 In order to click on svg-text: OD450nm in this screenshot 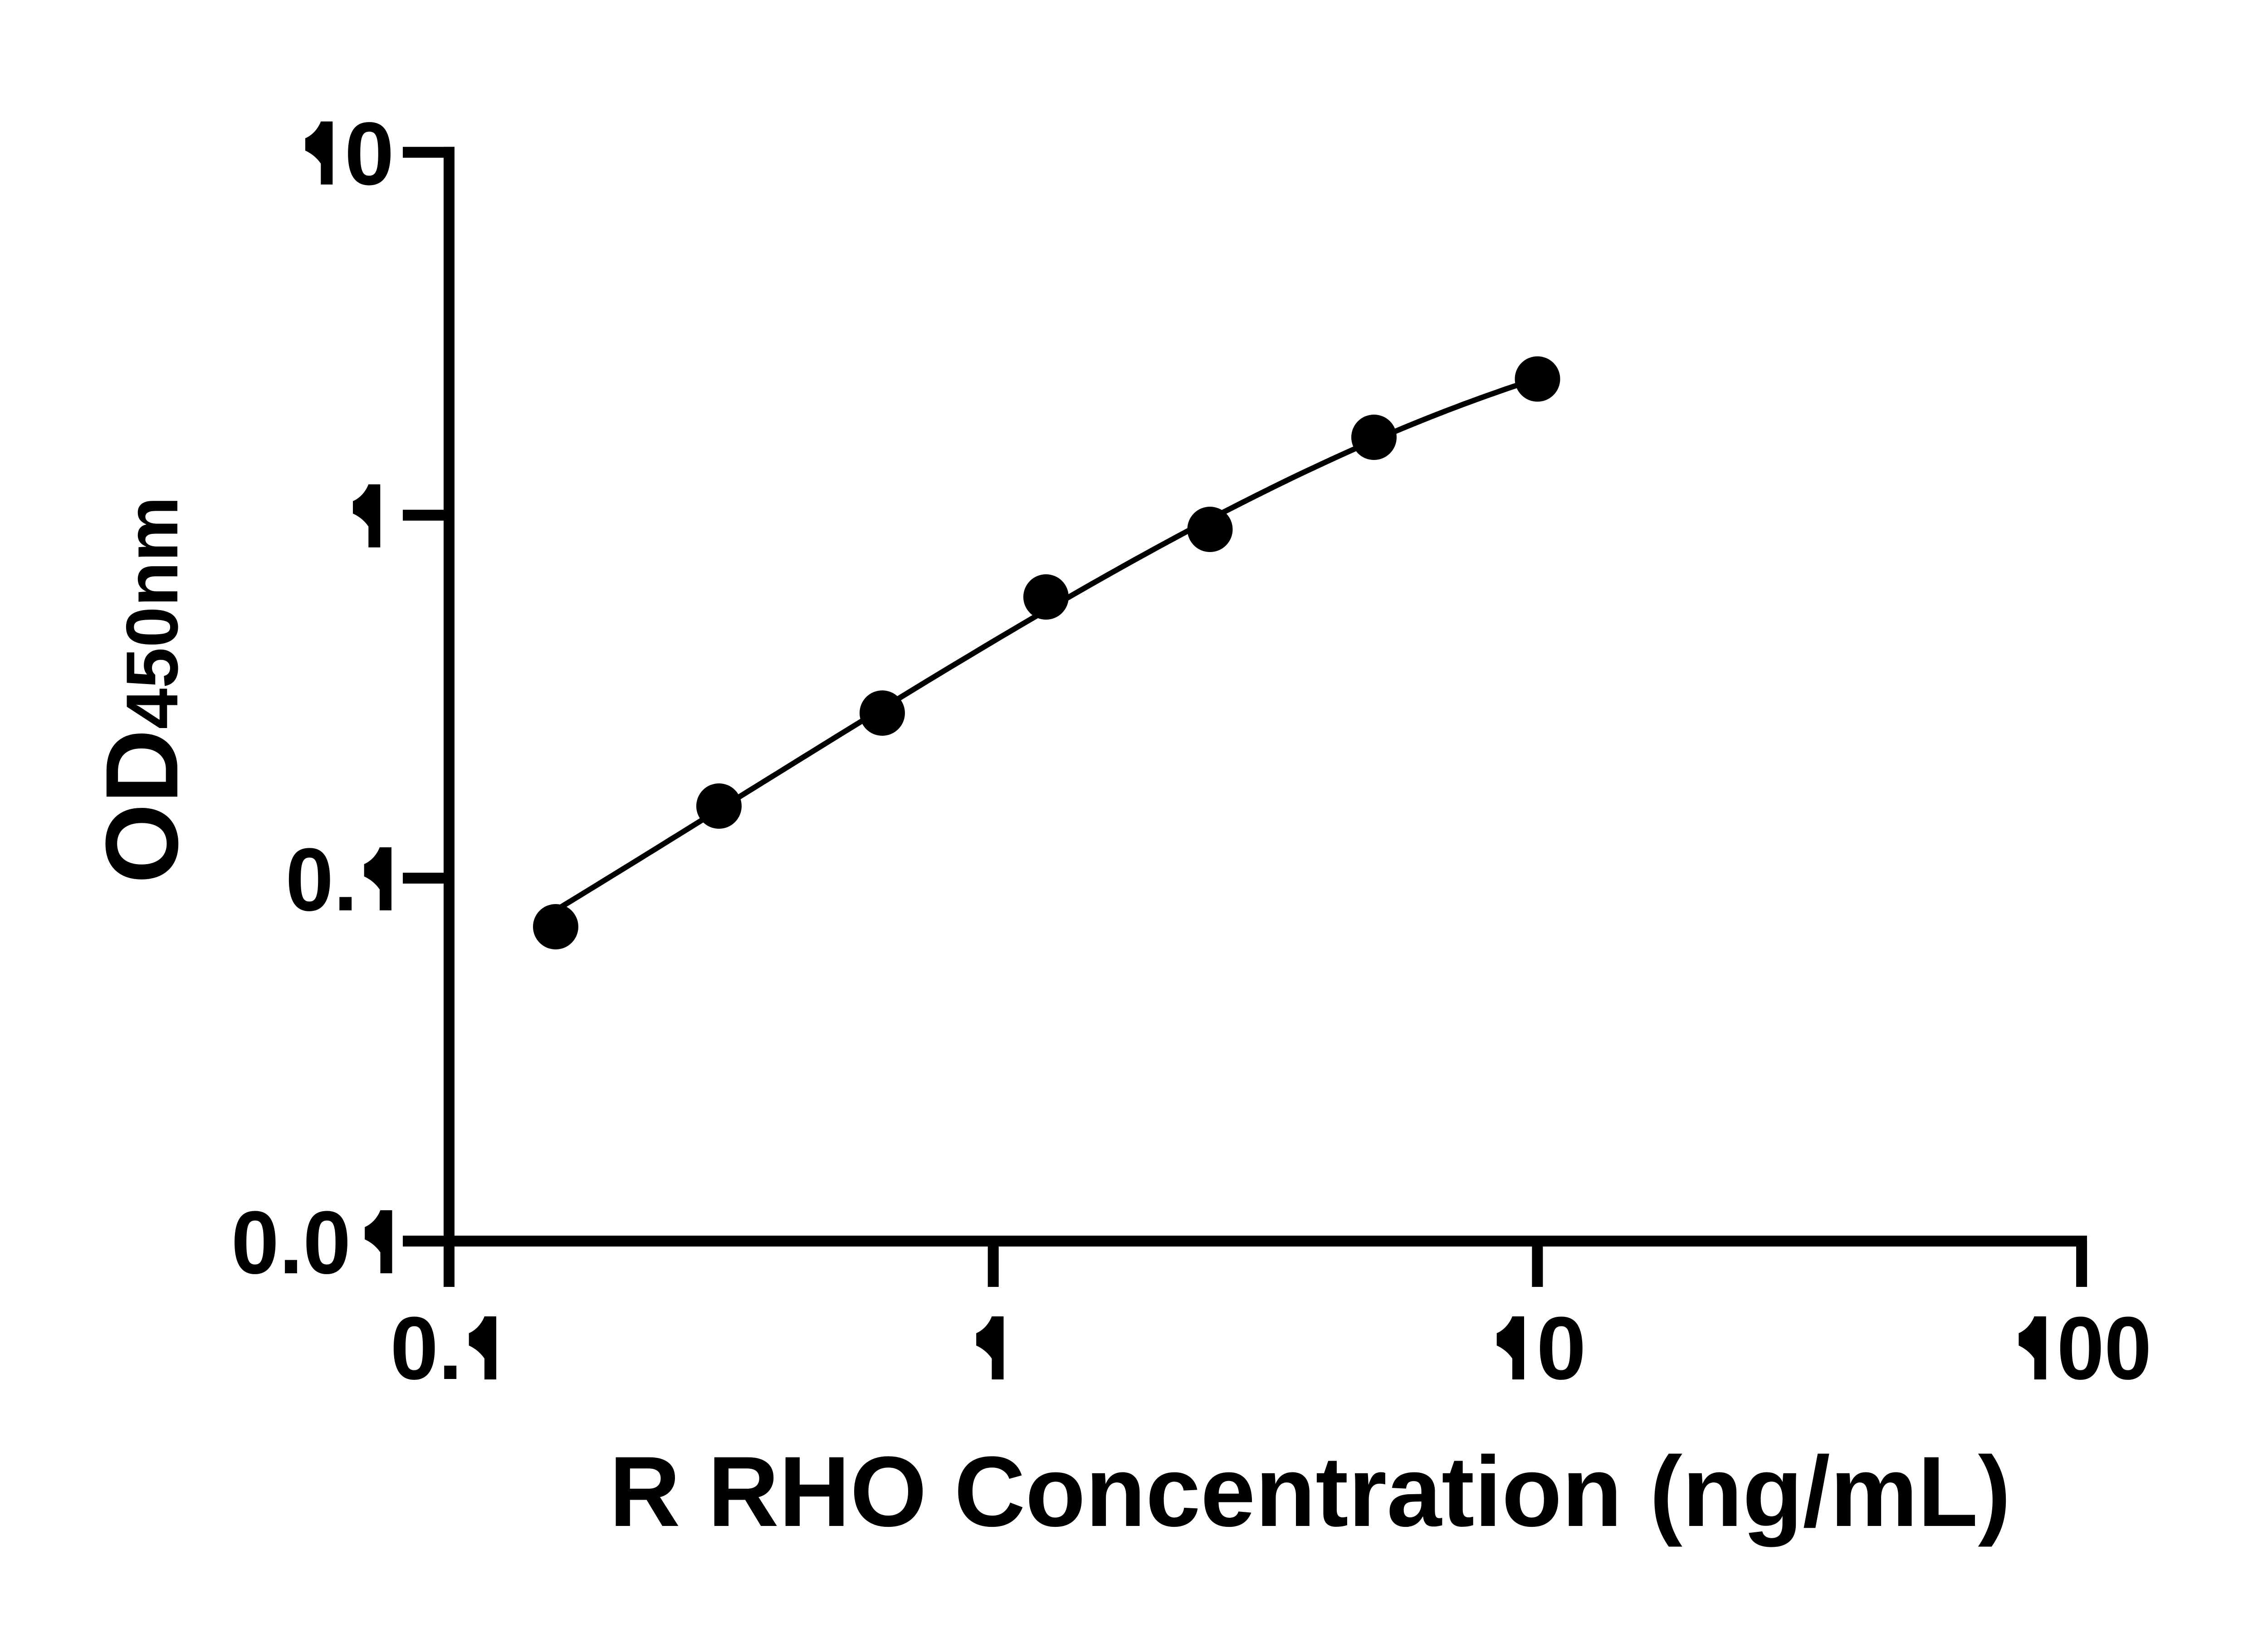, I will do `click(143, 690)`.